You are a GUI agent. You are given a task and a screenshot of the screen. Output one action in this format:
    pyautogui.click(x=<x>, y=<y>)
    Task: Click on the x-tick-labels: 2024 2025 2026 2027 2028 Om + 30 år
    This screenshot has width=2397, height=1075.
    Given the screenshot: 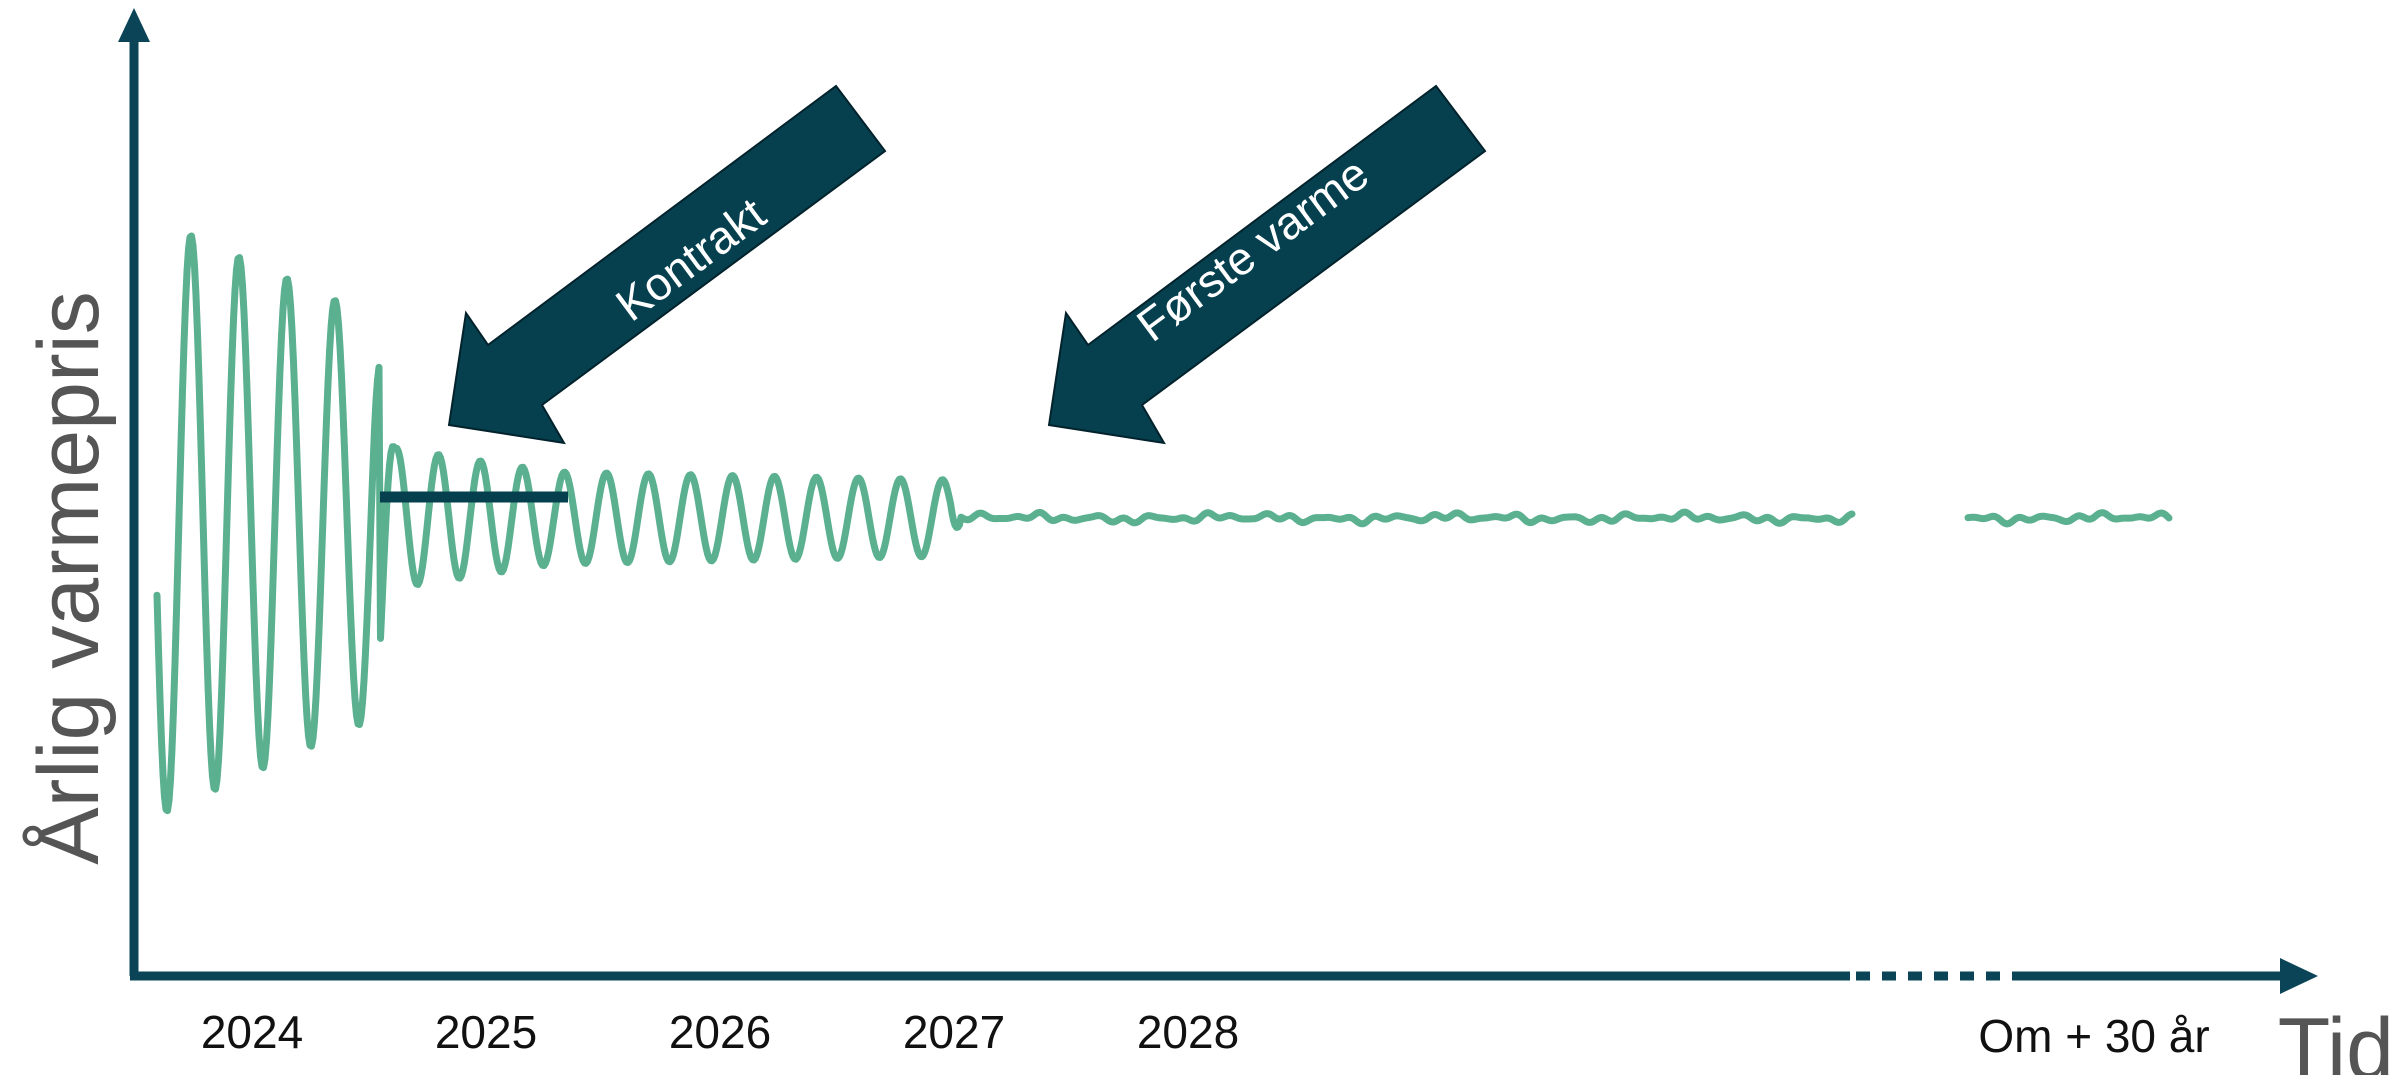 What is the action you would take?
    pyautogui.click(x=1205, y=1034)
    